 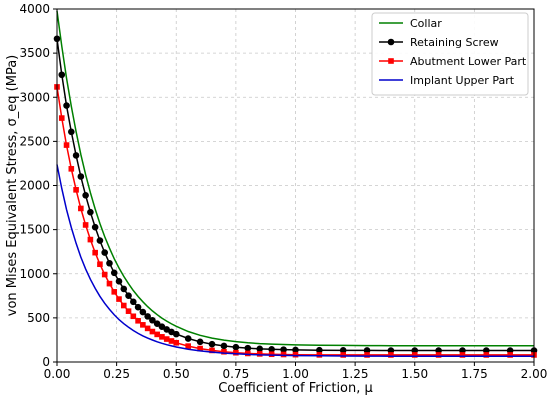 I want to click on x-tick-label: 2.00, so click(x=534, y=374).